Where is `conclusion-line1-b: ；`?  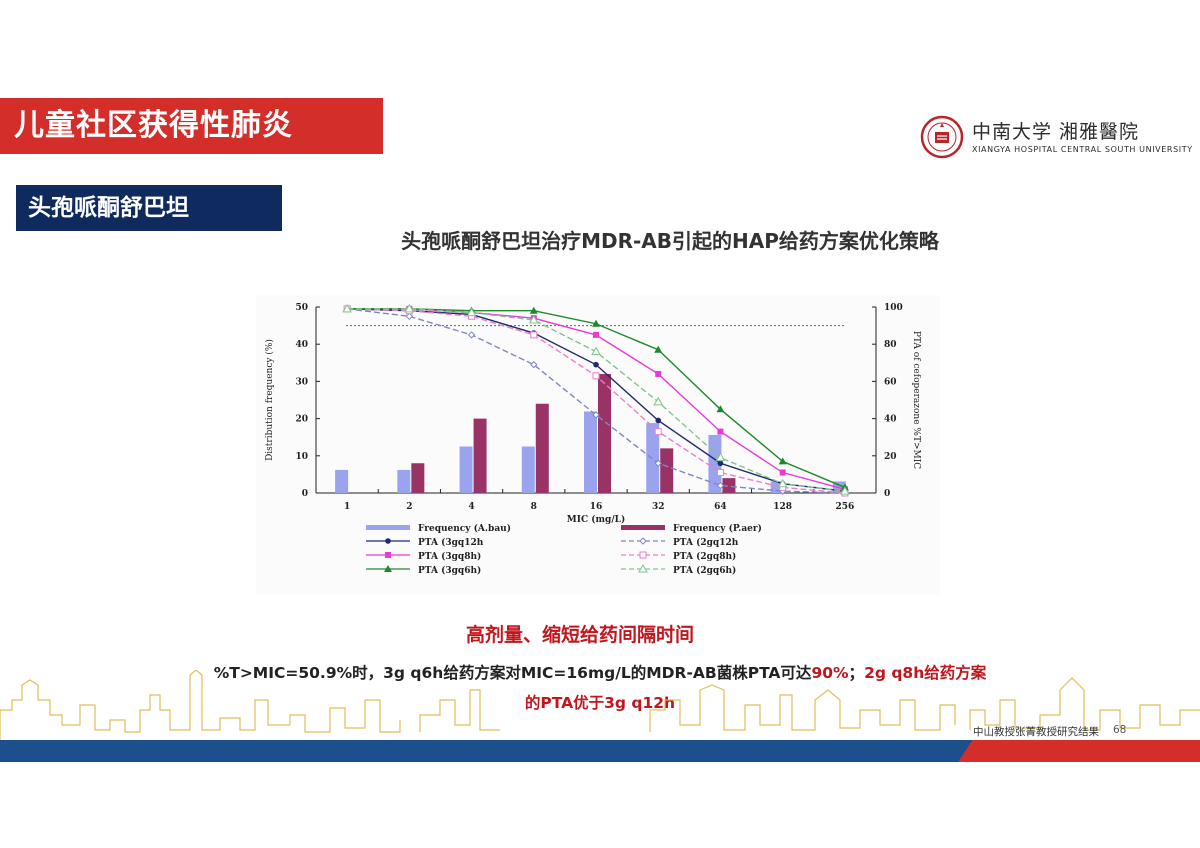
conclusion-line1-b: ； is located at coordinates (856, 673).